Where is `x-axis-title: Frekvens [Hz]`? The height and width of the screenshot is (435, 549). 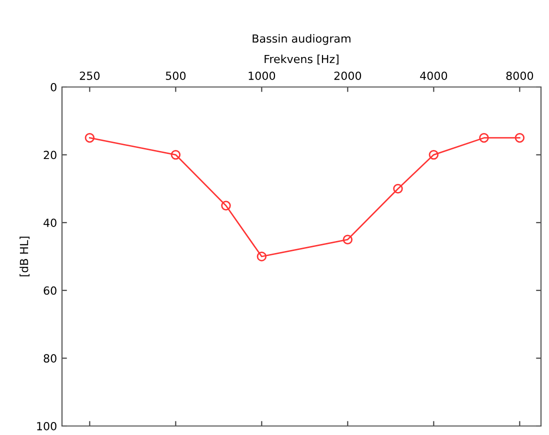
x-axis-title: Frekvens [Hz] is located at coordinates (301, 59).